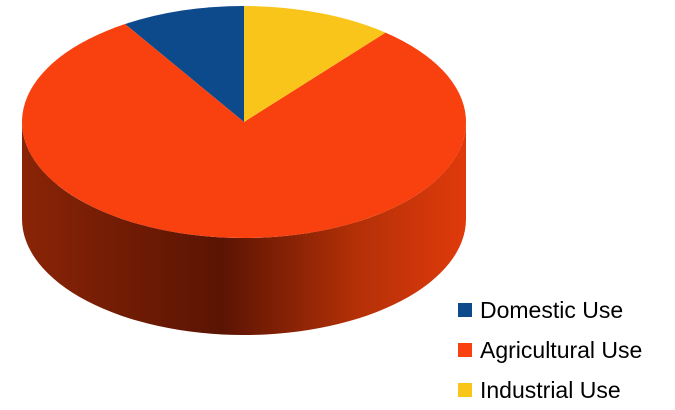  Describe the element at coordinates (184, 64) in the screenshot. I see `pie-slice-domestic-use` at that location.